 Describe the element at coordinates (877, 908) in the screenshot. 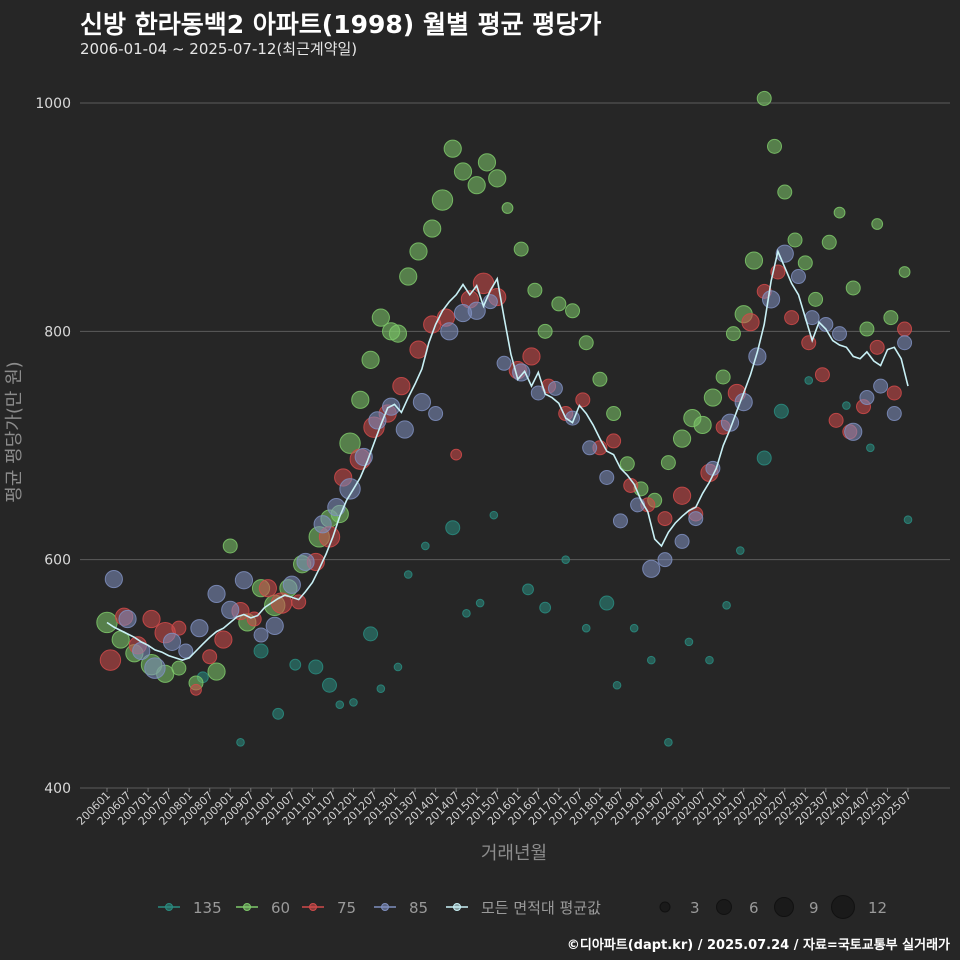

I see `legend-size-label: 12` at that location.